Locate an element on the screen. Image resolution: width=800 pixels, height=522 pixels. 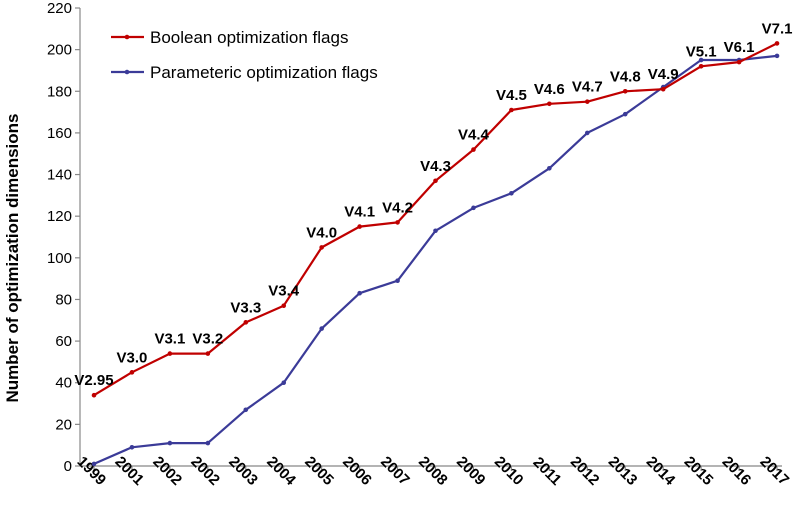
y-tick-label: 20 is located at coordinates (63, 424).